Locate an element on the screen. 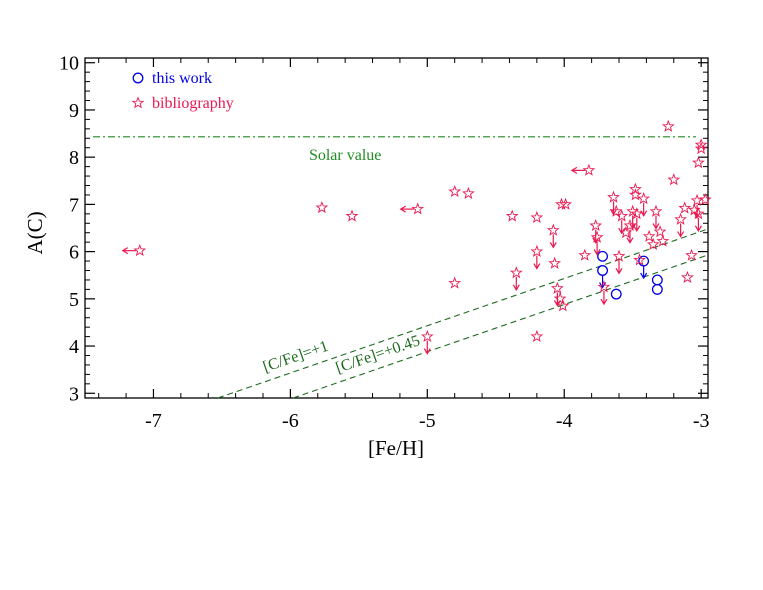 This screenshot has width=763, height=590. cfe-plus045-label: [C/Fe]=+0.45 is located at coordinates (378, 354).